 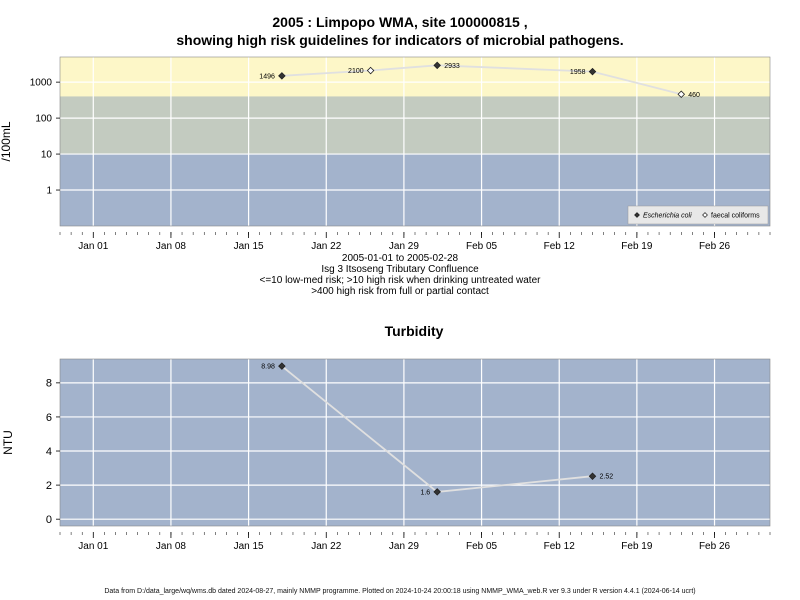 I want to click on legend-box, so click(x=698, y=215).